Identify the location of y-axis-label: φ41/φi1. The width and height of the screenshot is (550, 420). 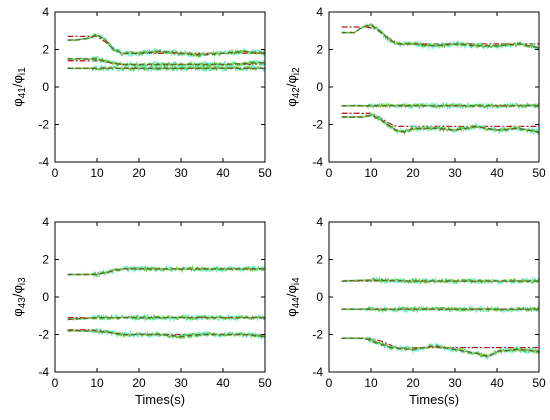
(19, 87).